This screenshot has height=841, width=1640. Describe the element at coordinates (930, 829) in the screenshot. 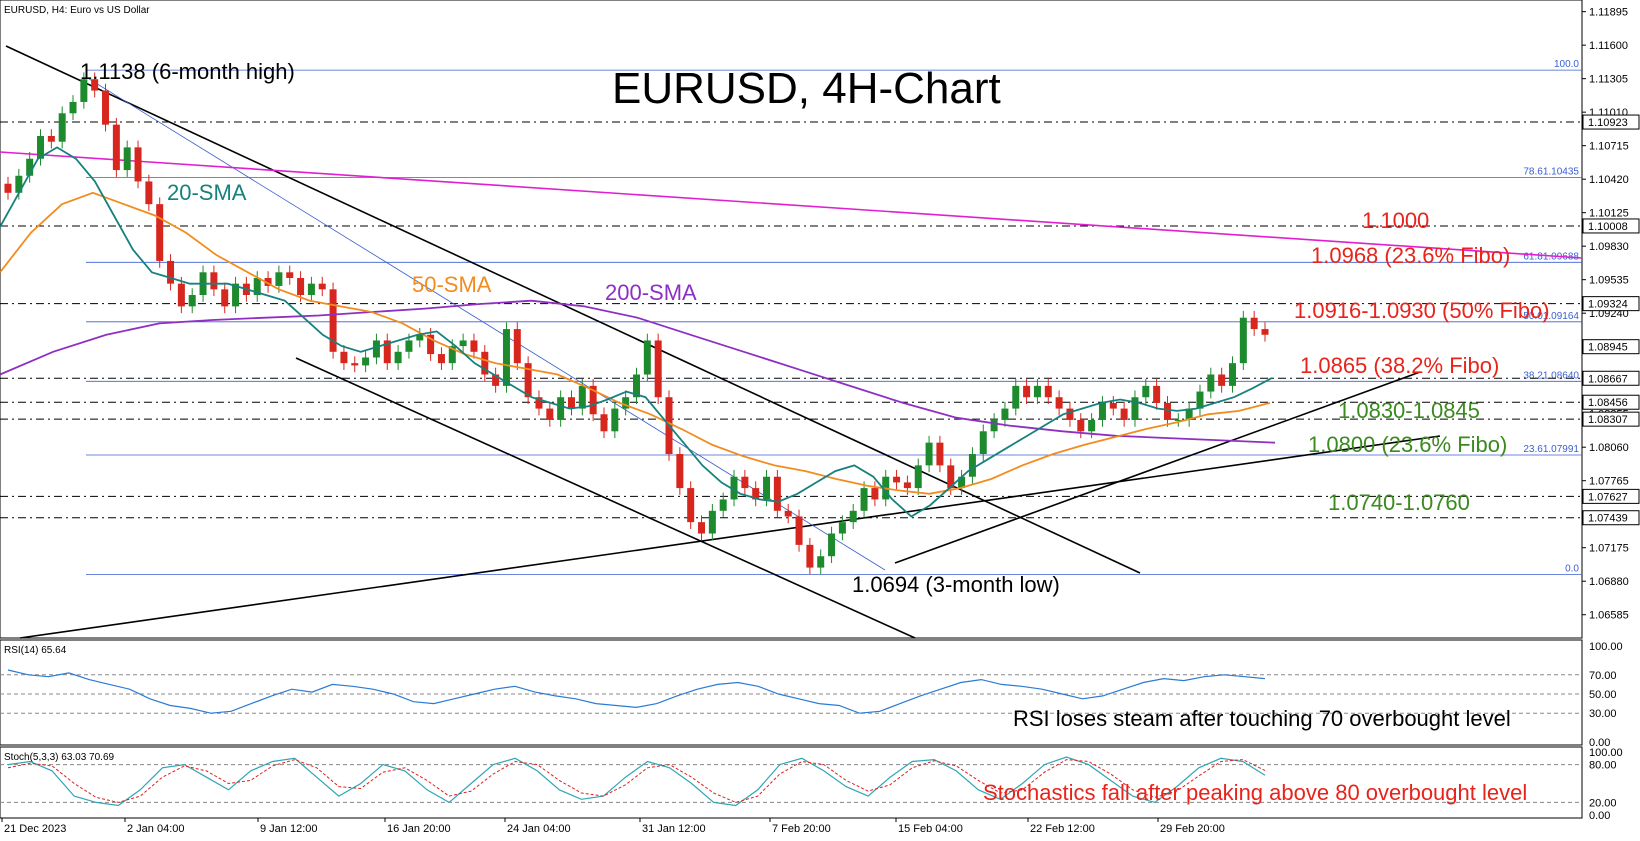

I see `time-tick-label: 15 Feb 04:00` at that location.